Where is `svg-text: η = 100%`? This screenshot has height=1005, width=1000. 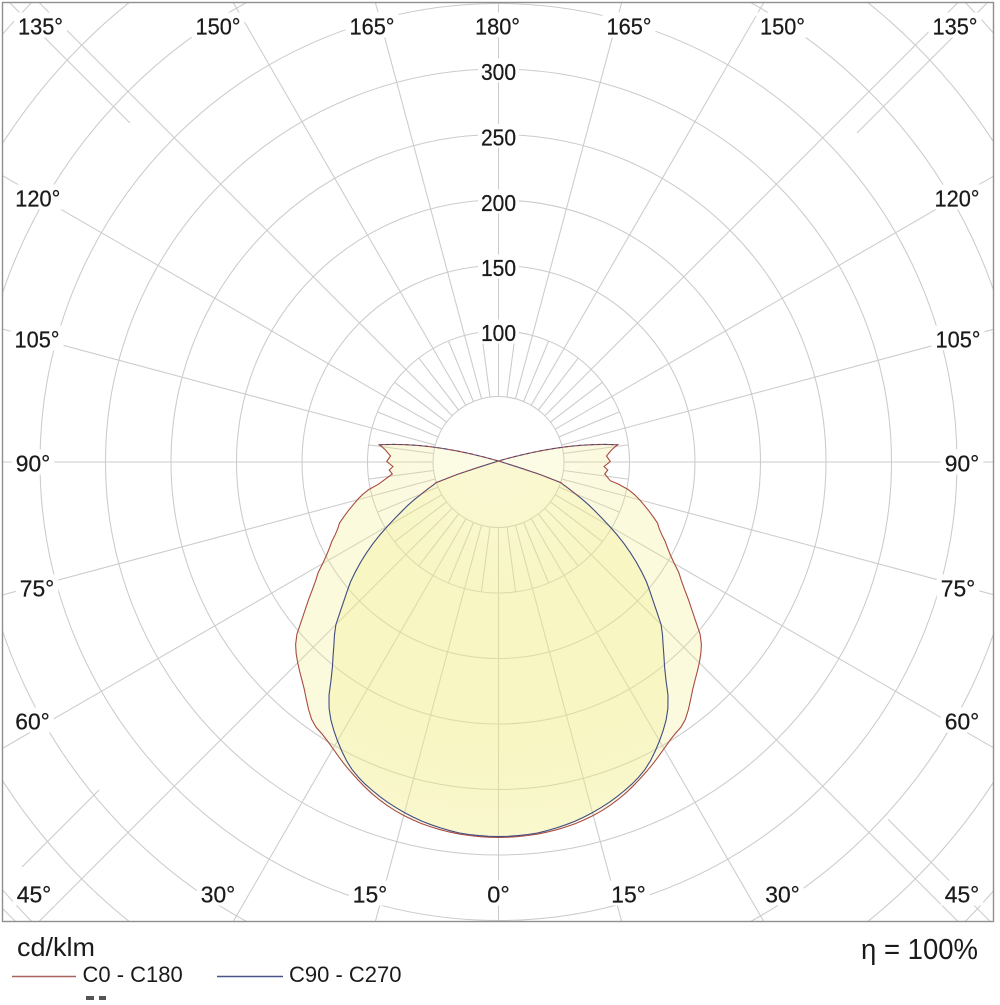 svg-text: η = 100% is located at coordinates (919, 950).